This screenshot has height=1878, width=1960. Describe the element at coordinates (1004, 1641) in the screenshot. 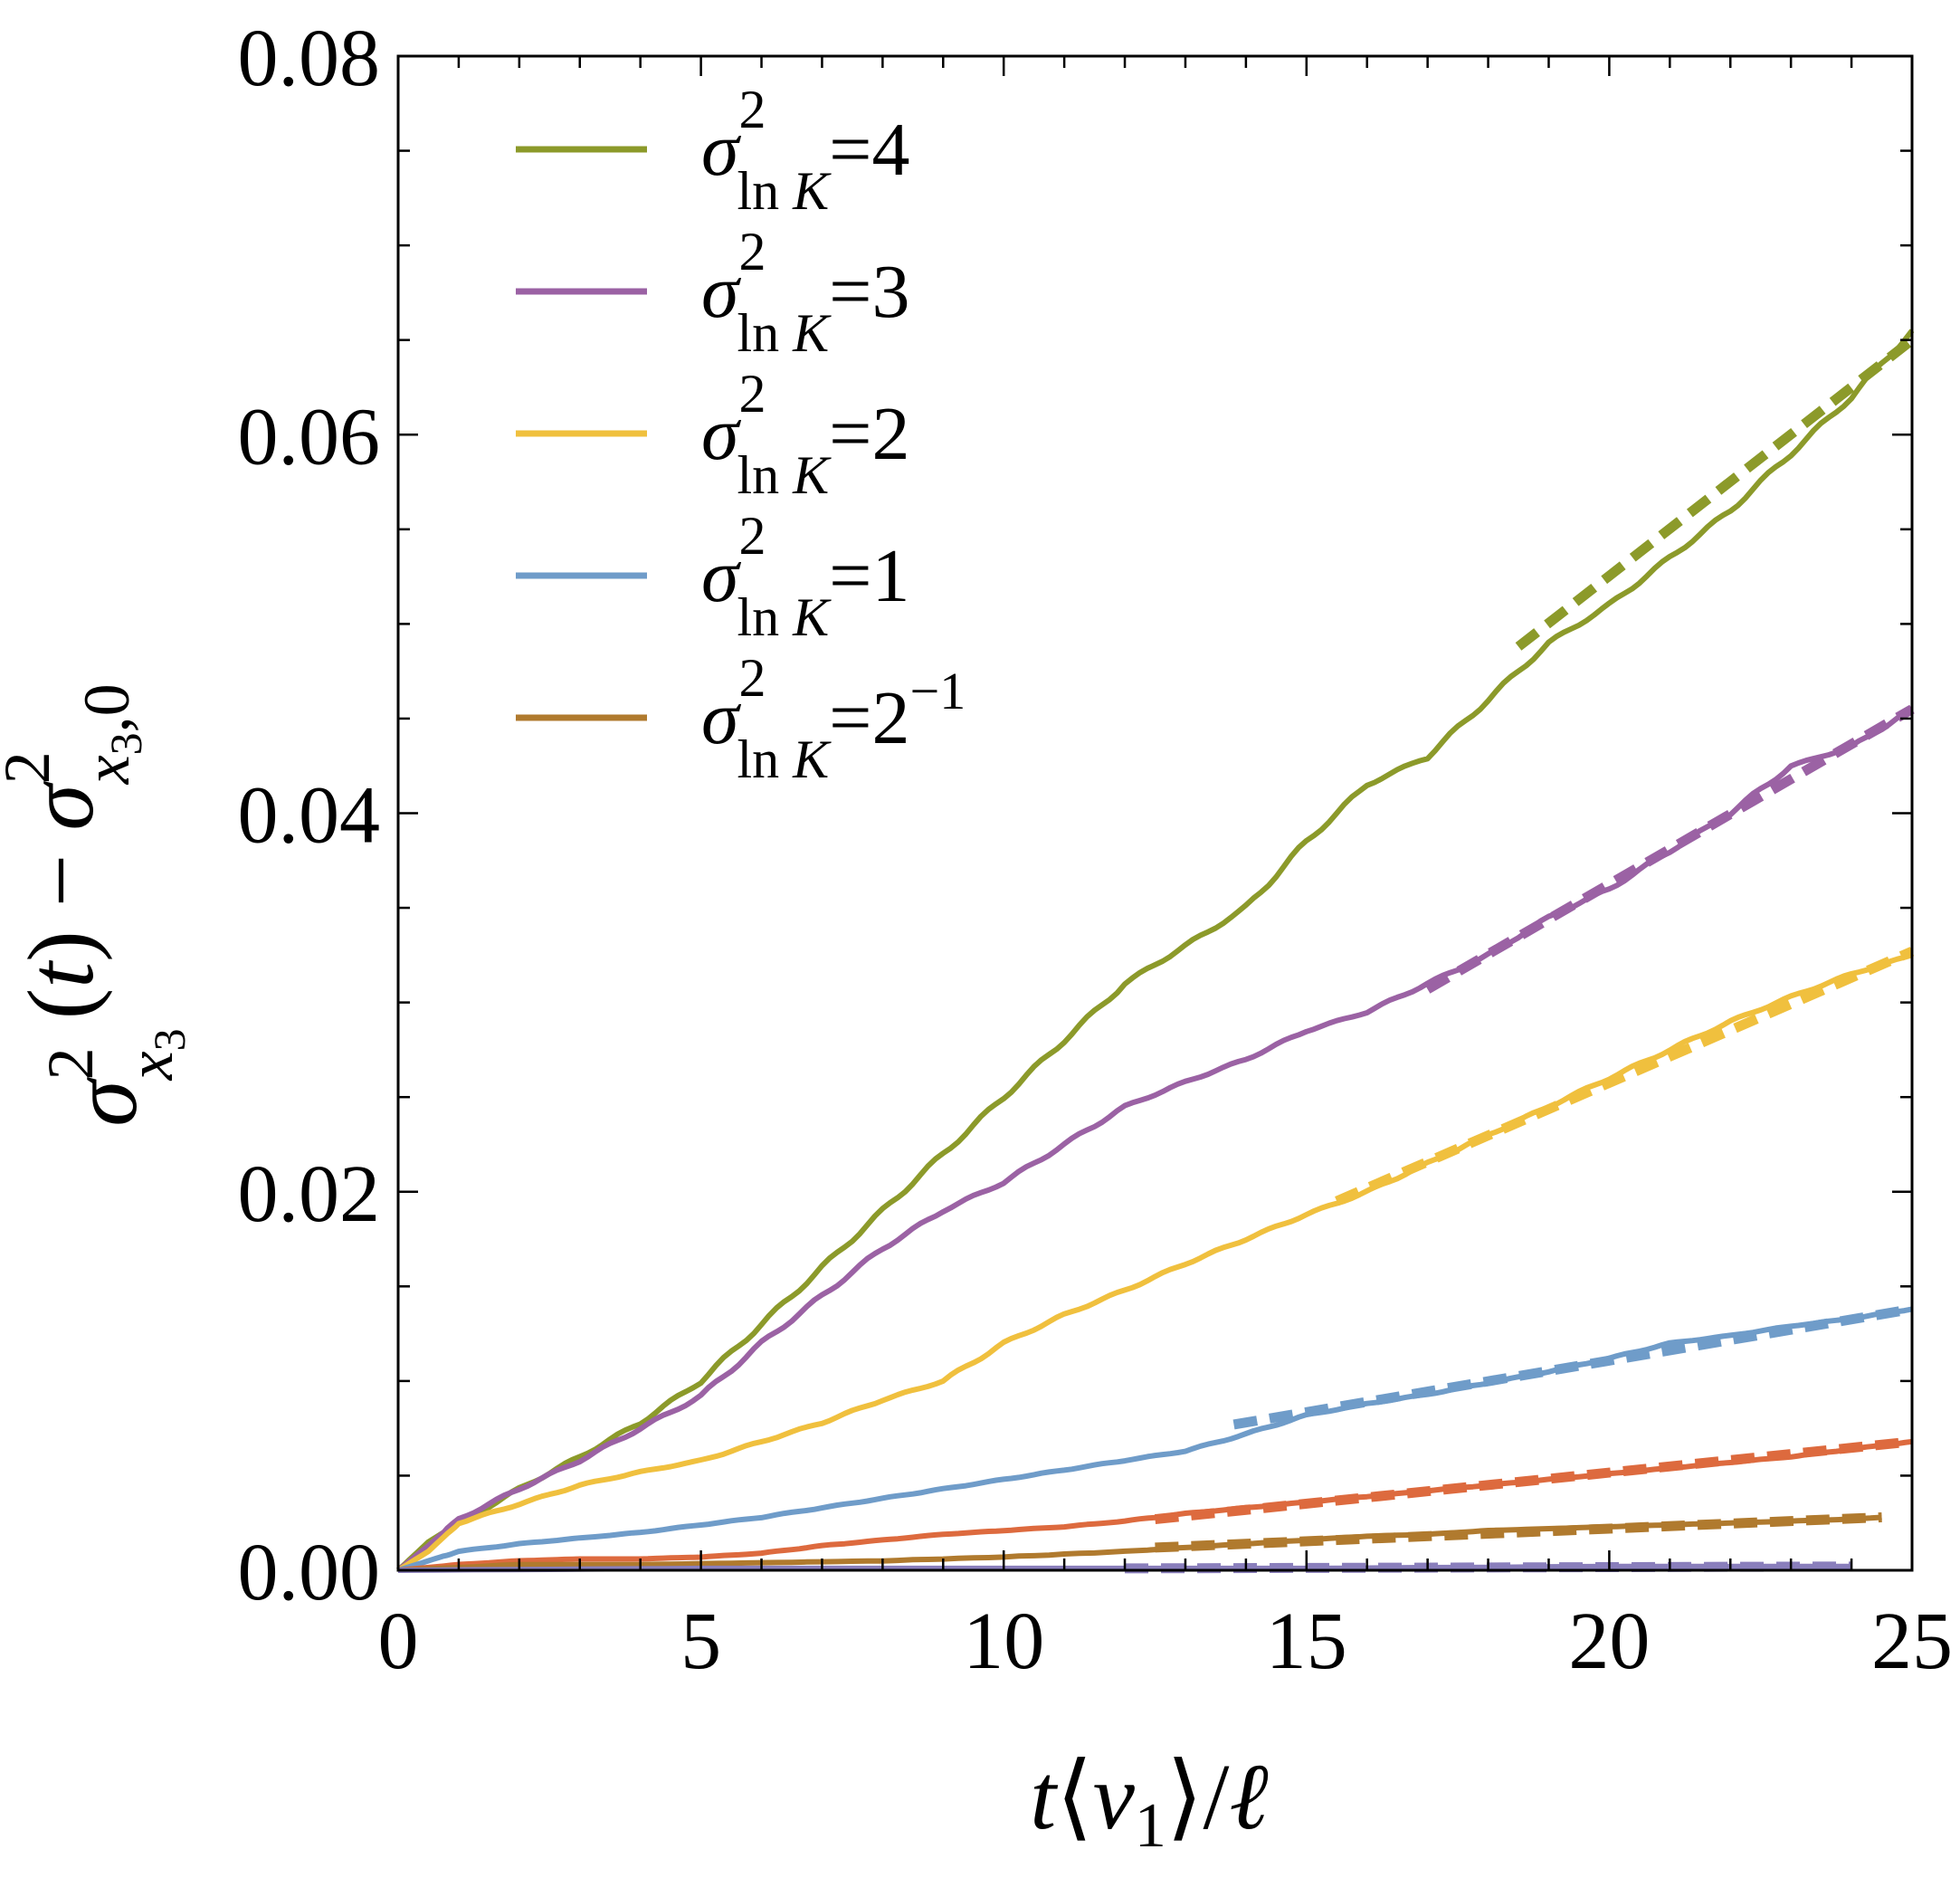

I see `x-tick-label: 10` at that location.